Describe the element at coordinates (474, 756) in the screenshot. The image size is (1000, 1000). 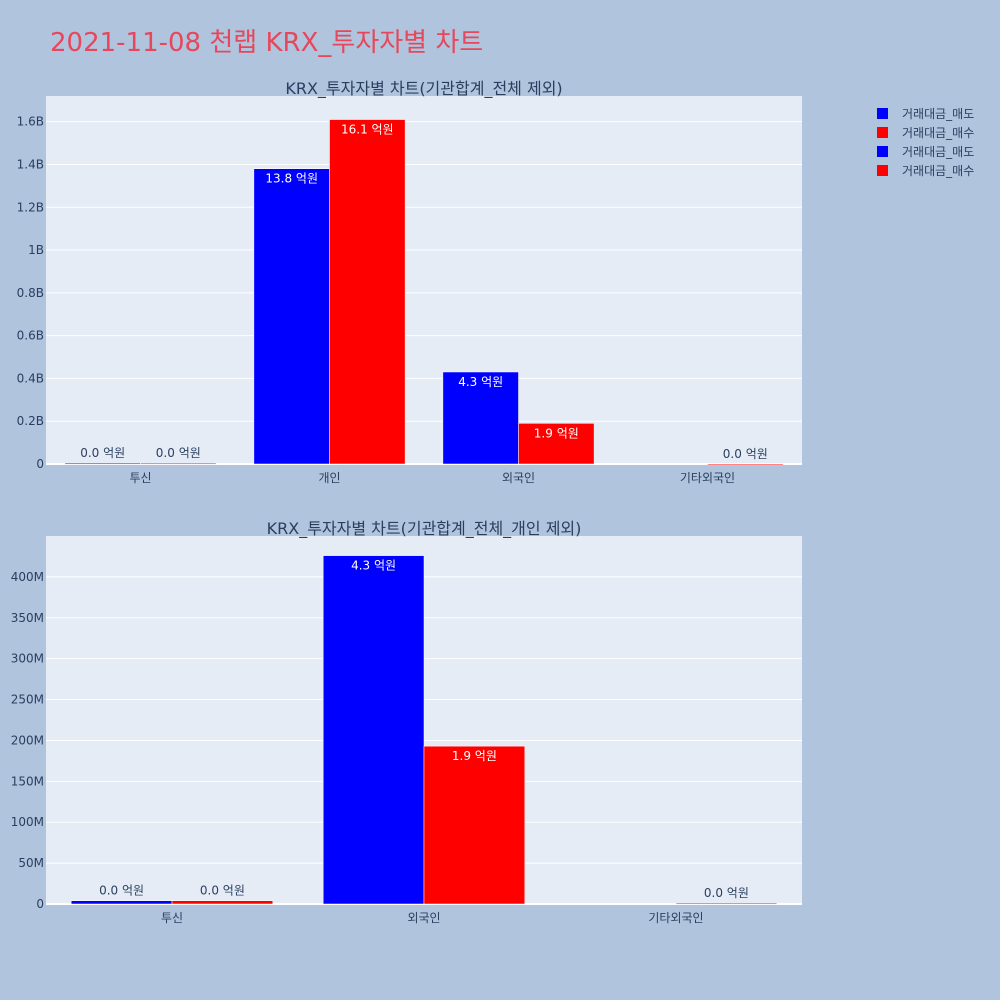
I see `data-label-1-1-1: 1.9 억원` at that location.